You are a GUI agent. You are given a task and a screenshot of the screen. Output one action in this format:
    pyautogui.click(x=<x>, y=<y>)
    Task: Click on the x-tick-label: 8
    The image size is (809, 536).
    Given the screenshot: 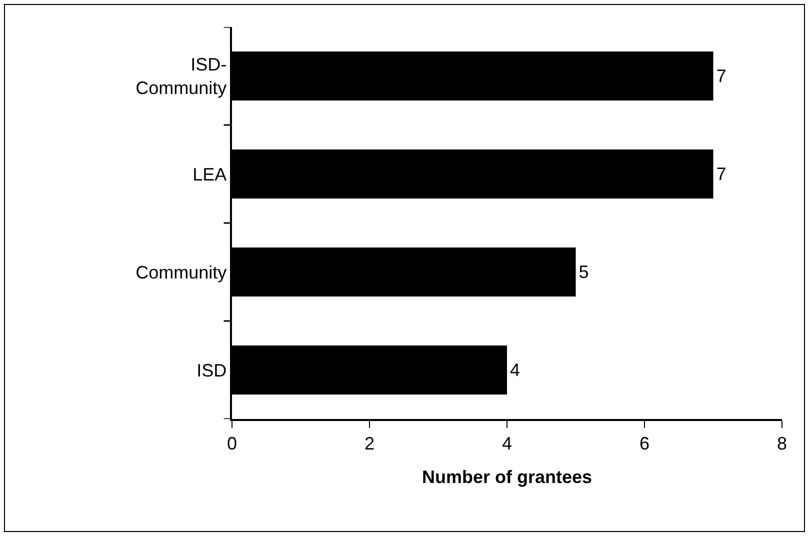 What is the action you would take?
    pyautogui.click(x=782, y=443)
    